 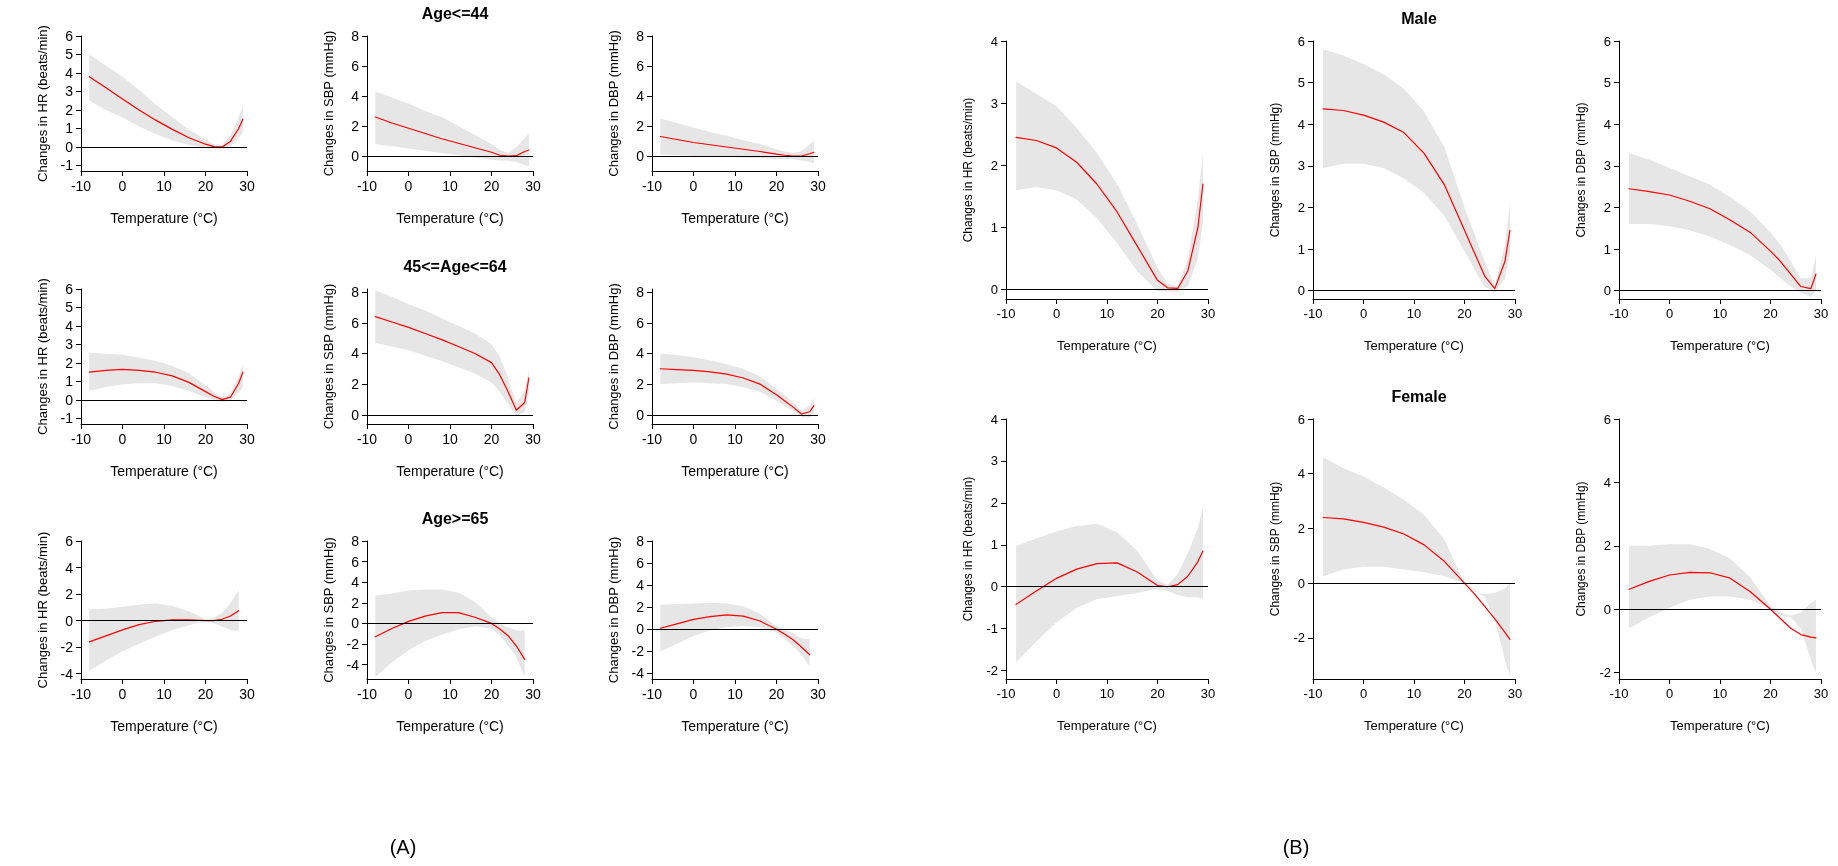 I want to click on y-tick-label: 5, so click(x=69, y=54).